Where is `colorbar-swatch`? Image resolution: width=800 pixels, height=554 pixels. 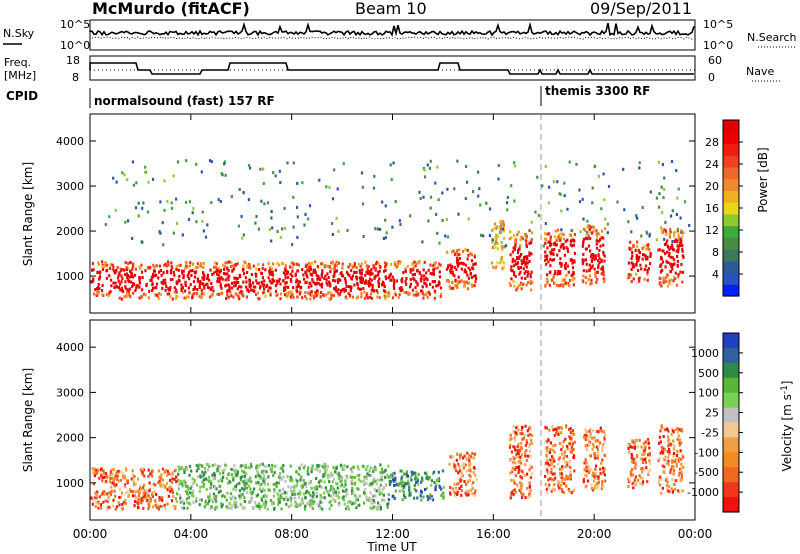 colorbar-swatch is located at coordinates (731, 490).